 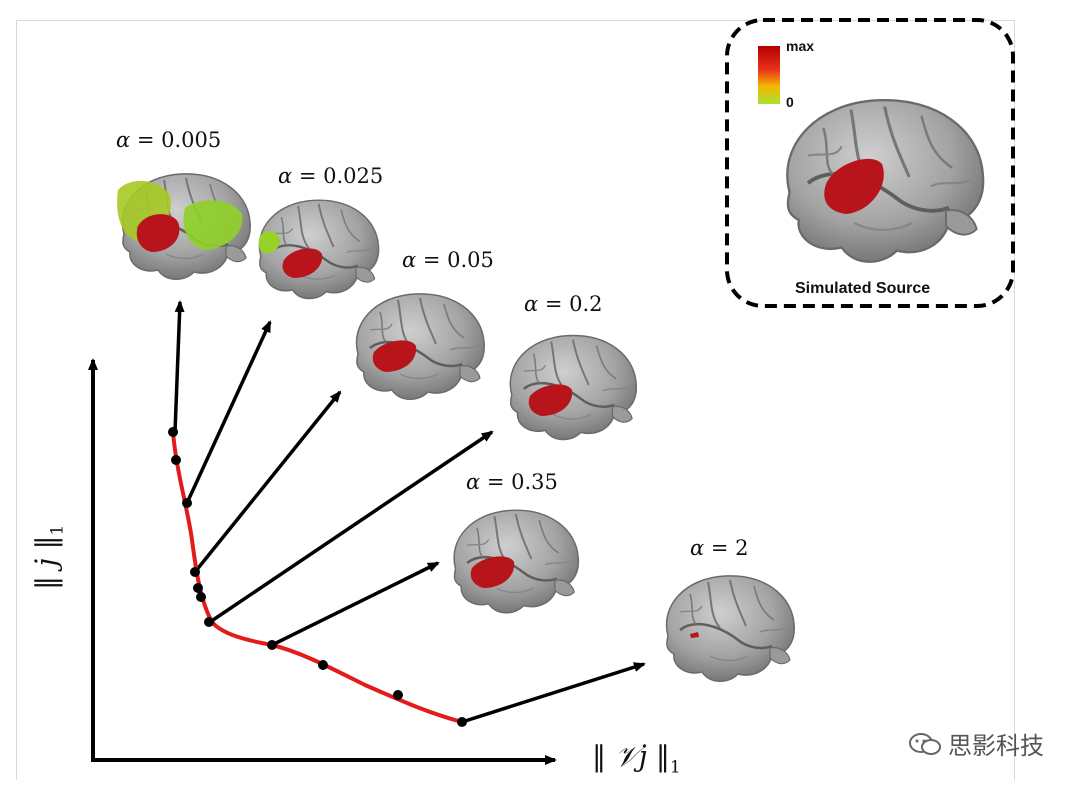 I want to click on alpha-label-0.005: α = 0.005, so click(x=169, y=140).